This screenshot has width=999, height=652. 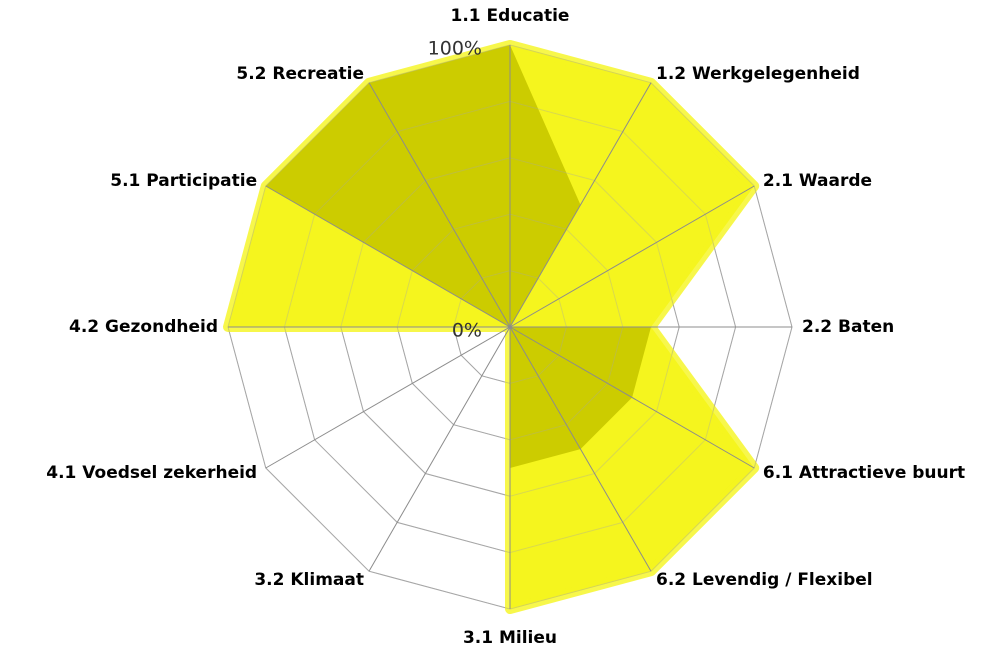 What do you see at coordinates (817, 181) in the screenshot?
I see `category-label: 2.1 Waarde` at bounding box center [817, 181].